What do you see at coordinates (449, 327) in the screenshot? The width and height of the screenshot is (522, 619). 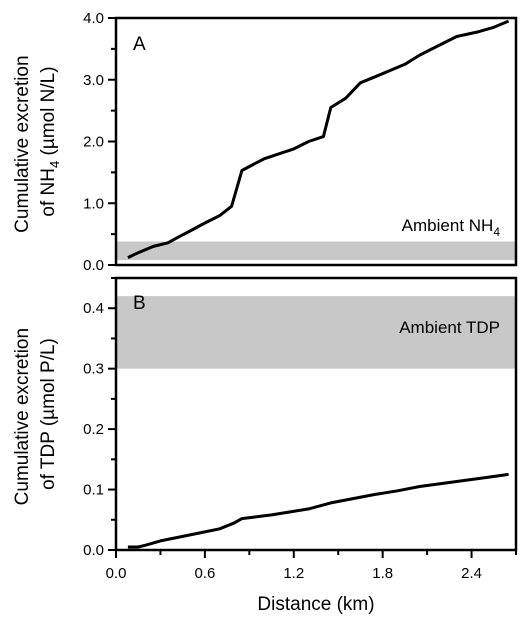 I see `ambient-tdp-label: Ambient TDP` at bounding box center [449, 327].